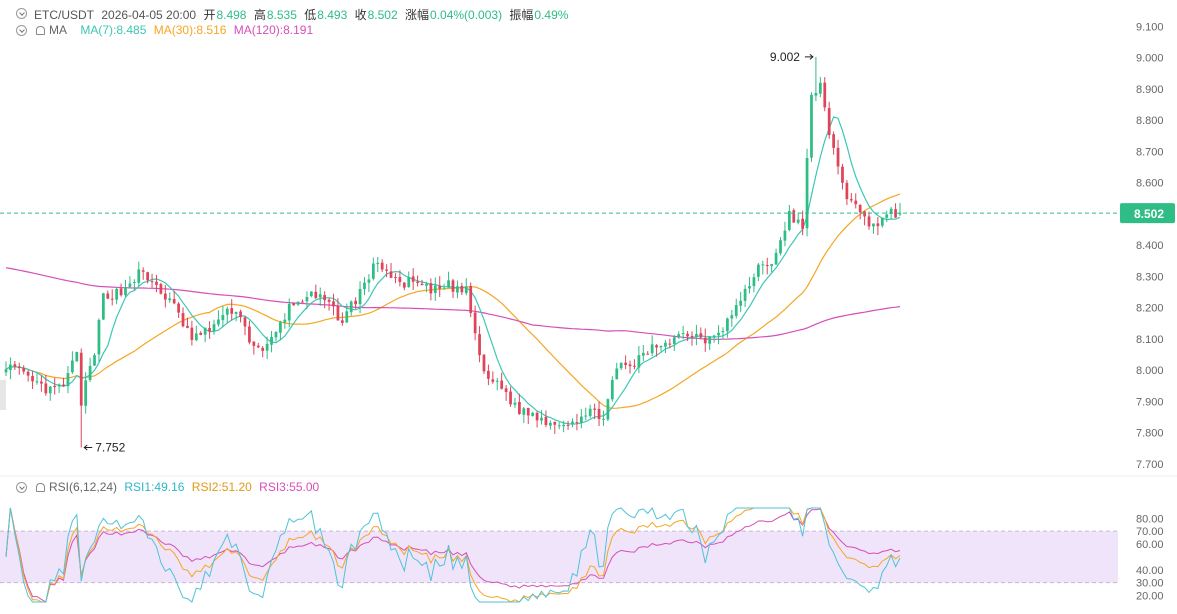 This screenshot has width=1177, height=614. Describe the element at coordinates (231, 15) in the screenshot. I see `open-value: 8.498` at that location.